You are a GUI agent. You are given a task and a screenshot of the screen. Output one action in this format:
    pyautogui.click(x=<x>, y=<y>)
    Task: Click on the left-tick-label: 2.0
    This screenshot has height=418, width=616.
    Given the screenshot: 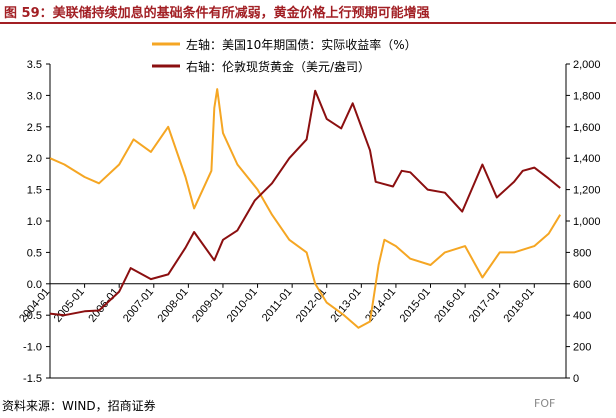 What is the action you would take?
    pyautogui.click(x=34, y=159)
    